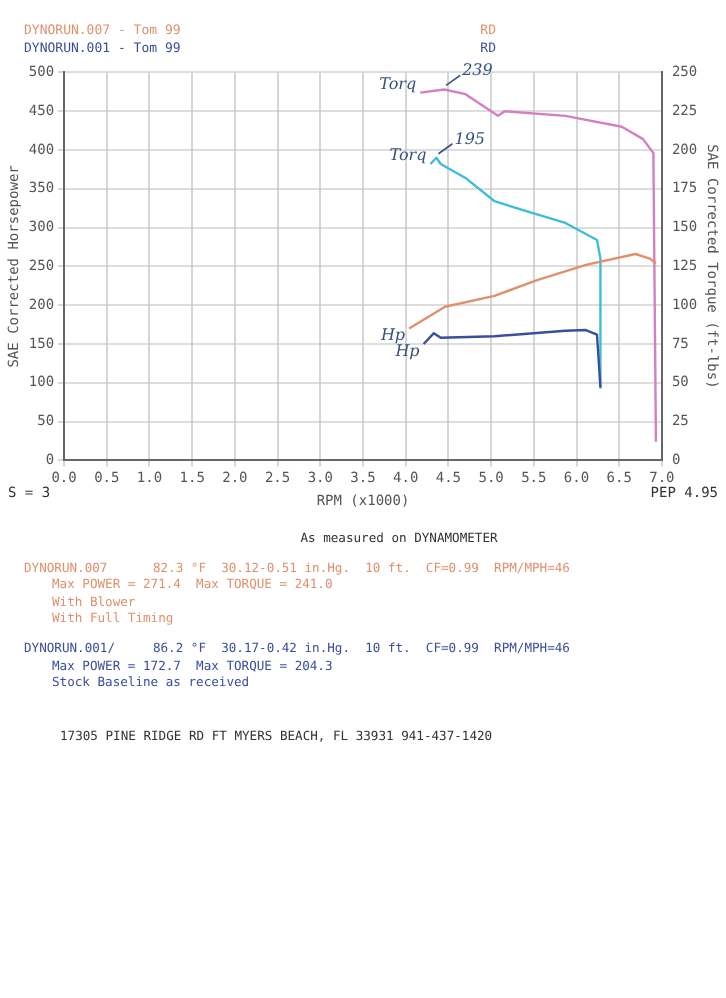  I want to click on annotation: 239, so click(476, 70).